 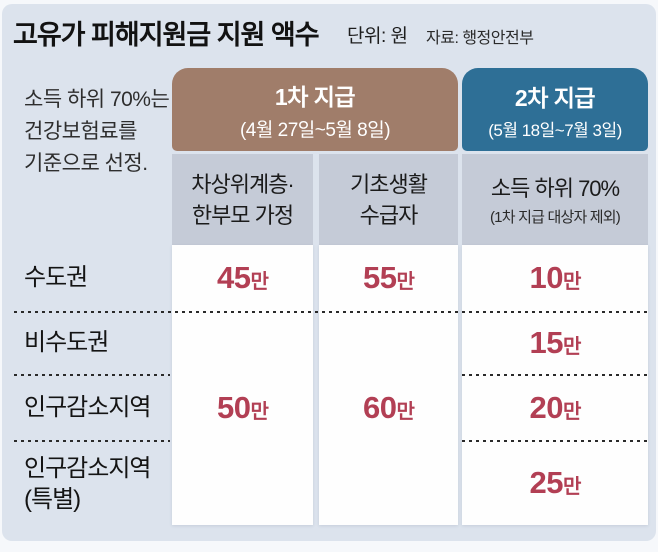 What do you see at coordinates (377, 36) in the screenshot?
I see `unit-label: 단위: 원` at bounding box center [377, 36].